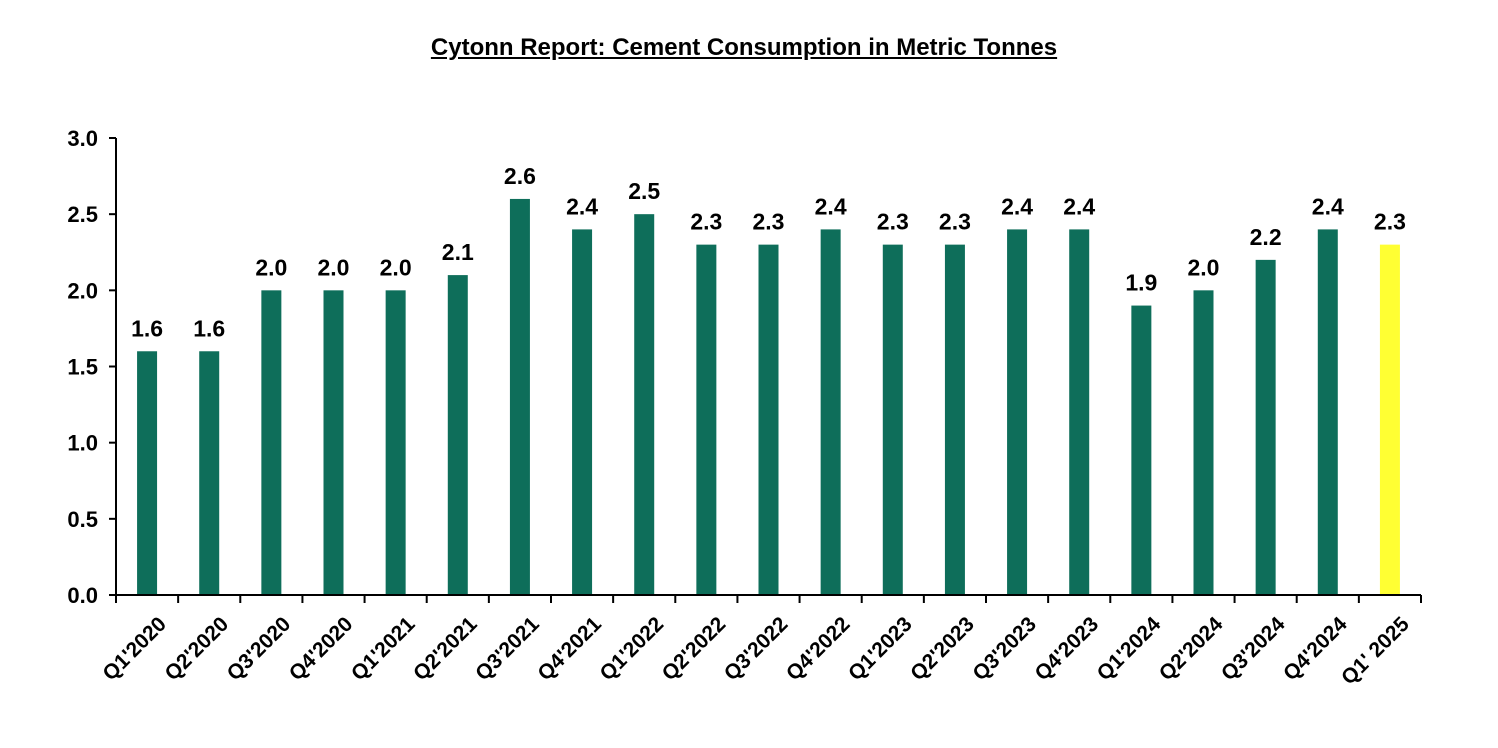 The image size is (1498, 748). Describe the element at coordinates (569, 648) in the screenshot. I see `x-tick-label: Q4'2021` at that location.